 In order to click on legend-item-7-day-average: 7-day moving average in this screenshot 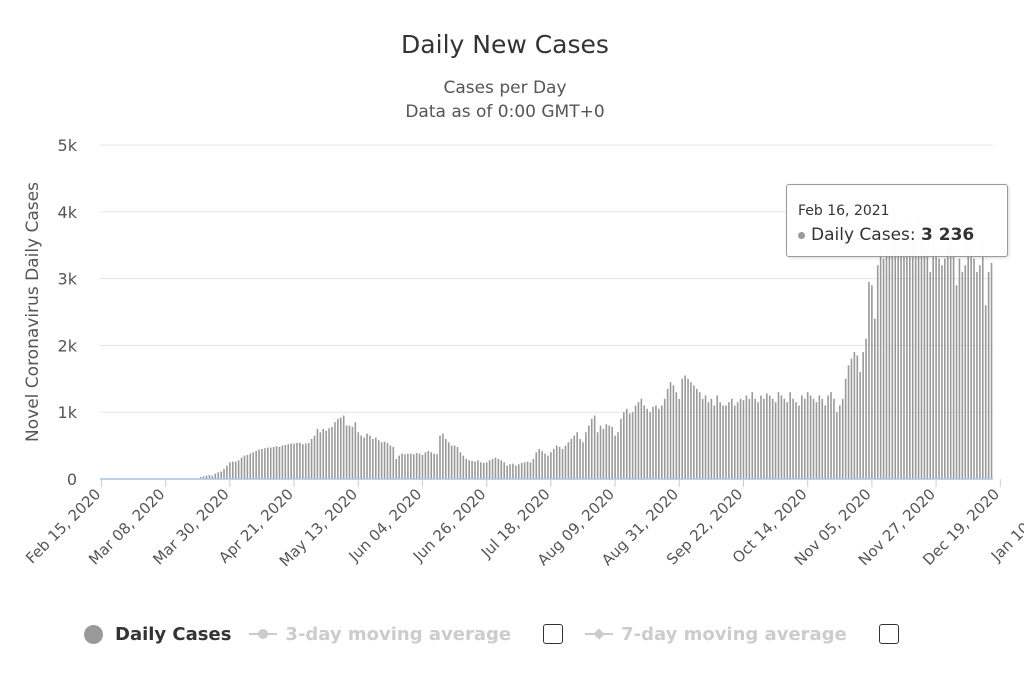, I will do `click(716, 634)`.